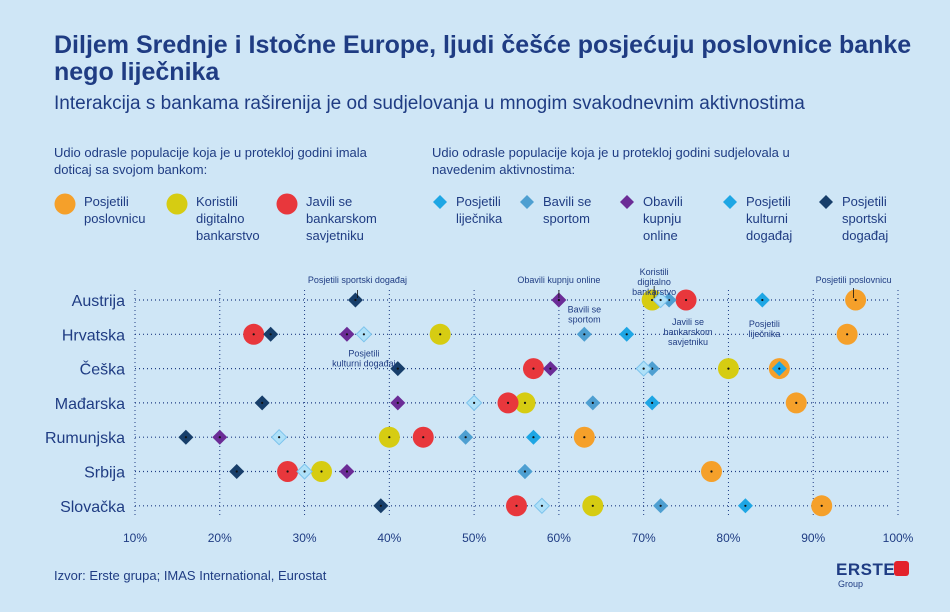 The height and width of the screenshot is (612, 950). Describe the element at coordinates (728, 538) in the screenshot. I see `x-tick-label: 80%` at that location.